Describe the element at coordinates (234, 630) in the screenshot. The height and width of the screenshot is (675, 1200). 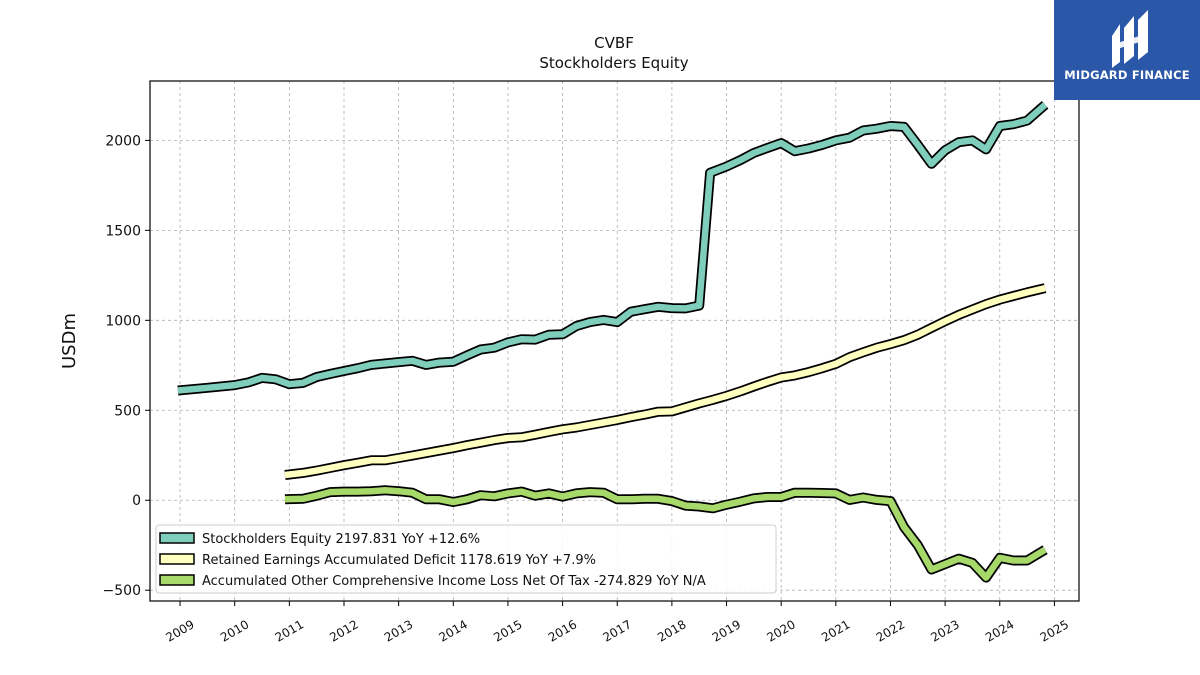
I see `x-tick-label: 2010` at that location.